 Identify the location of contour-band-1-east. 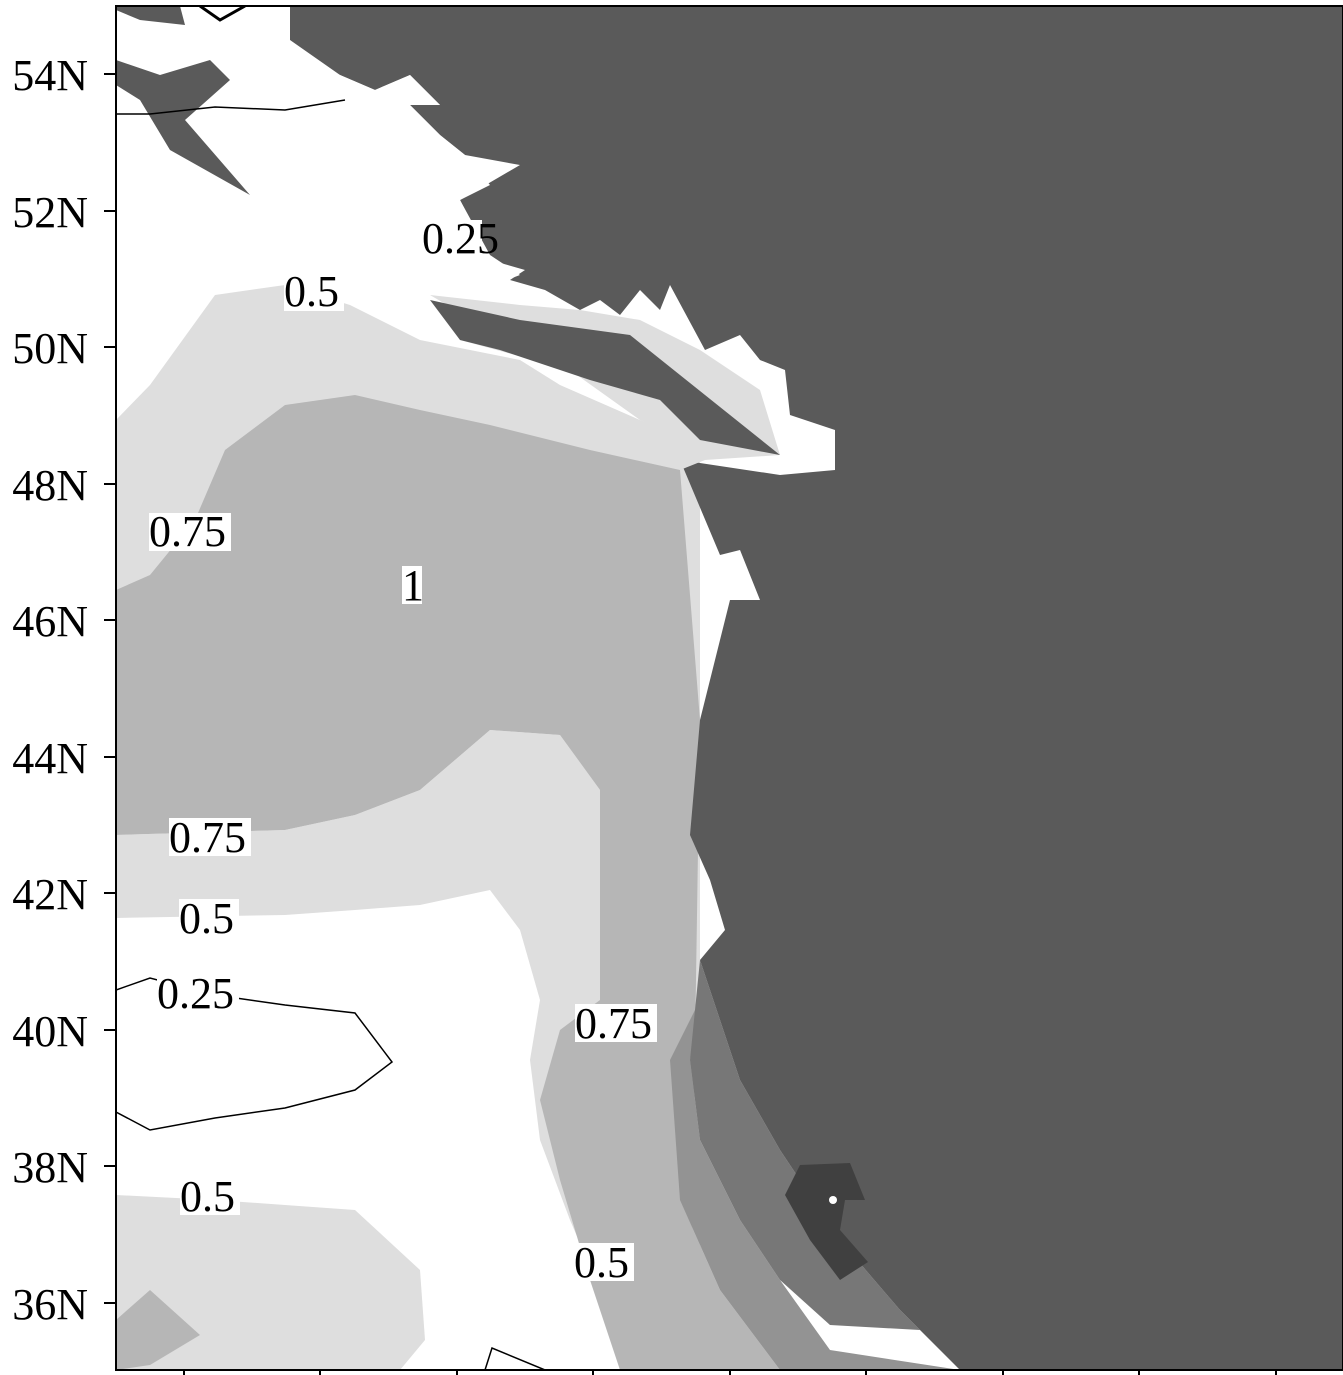
(815, 1185).